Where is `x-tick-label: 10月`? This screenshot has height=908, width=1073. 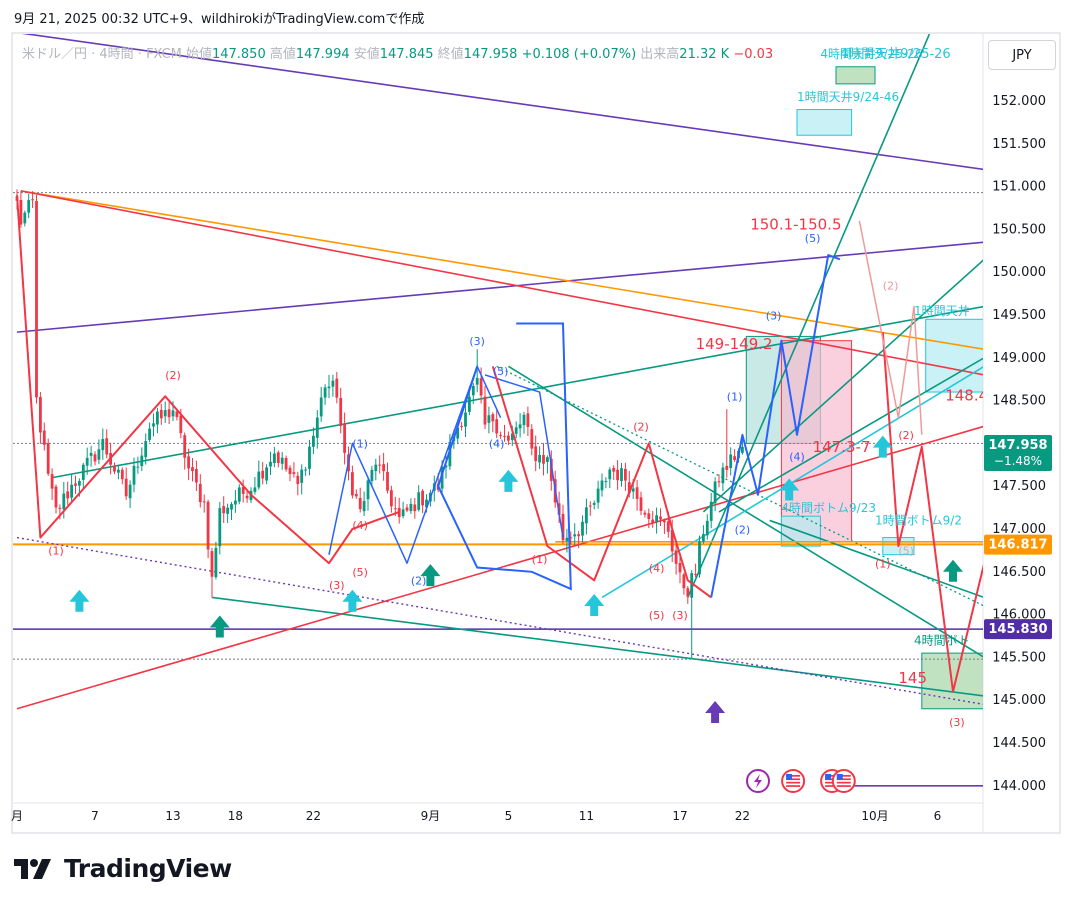 x-tick-label: 10月 is located at coordinates (874, 816).